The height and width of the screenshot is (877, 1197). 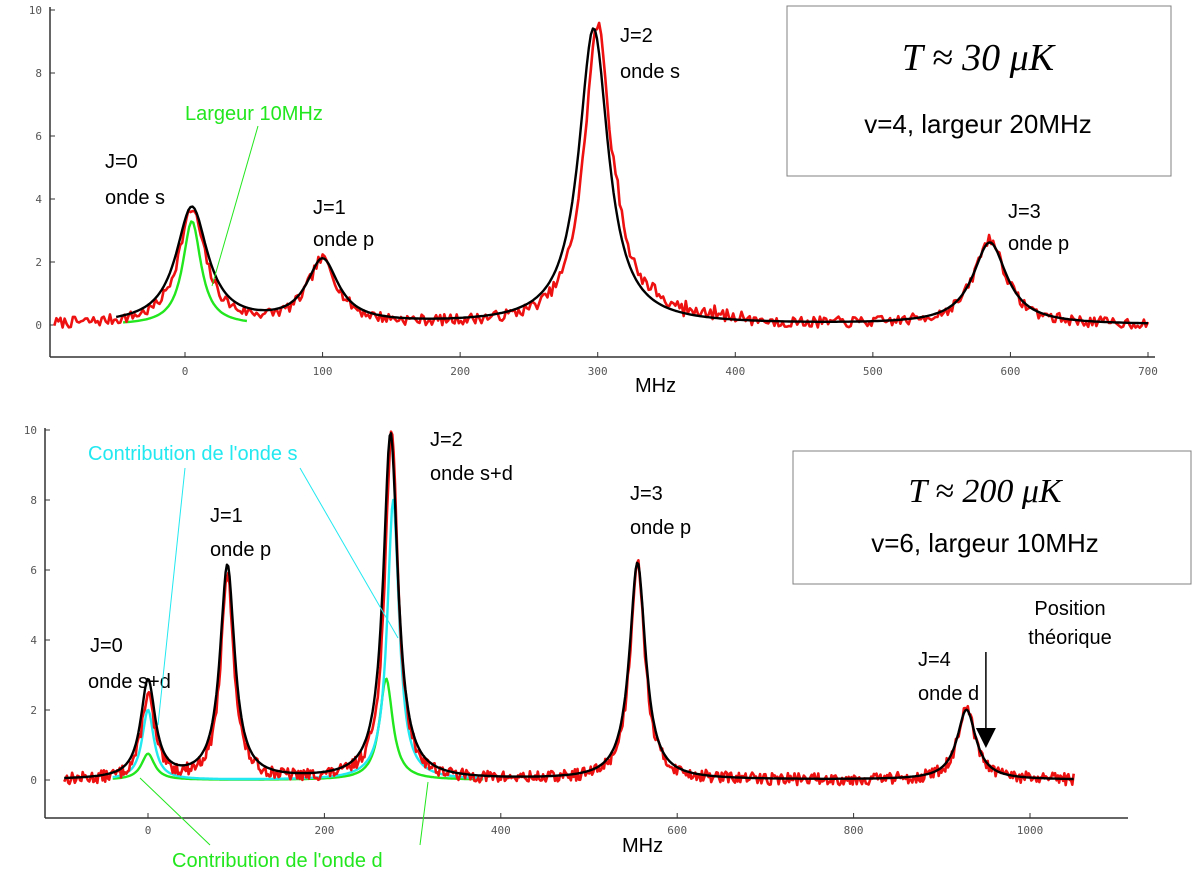 What do you see at coordinates (175, 811) in the screenshot?
I see `bottom-d-pointer-left` at bounding box center [175, 811].